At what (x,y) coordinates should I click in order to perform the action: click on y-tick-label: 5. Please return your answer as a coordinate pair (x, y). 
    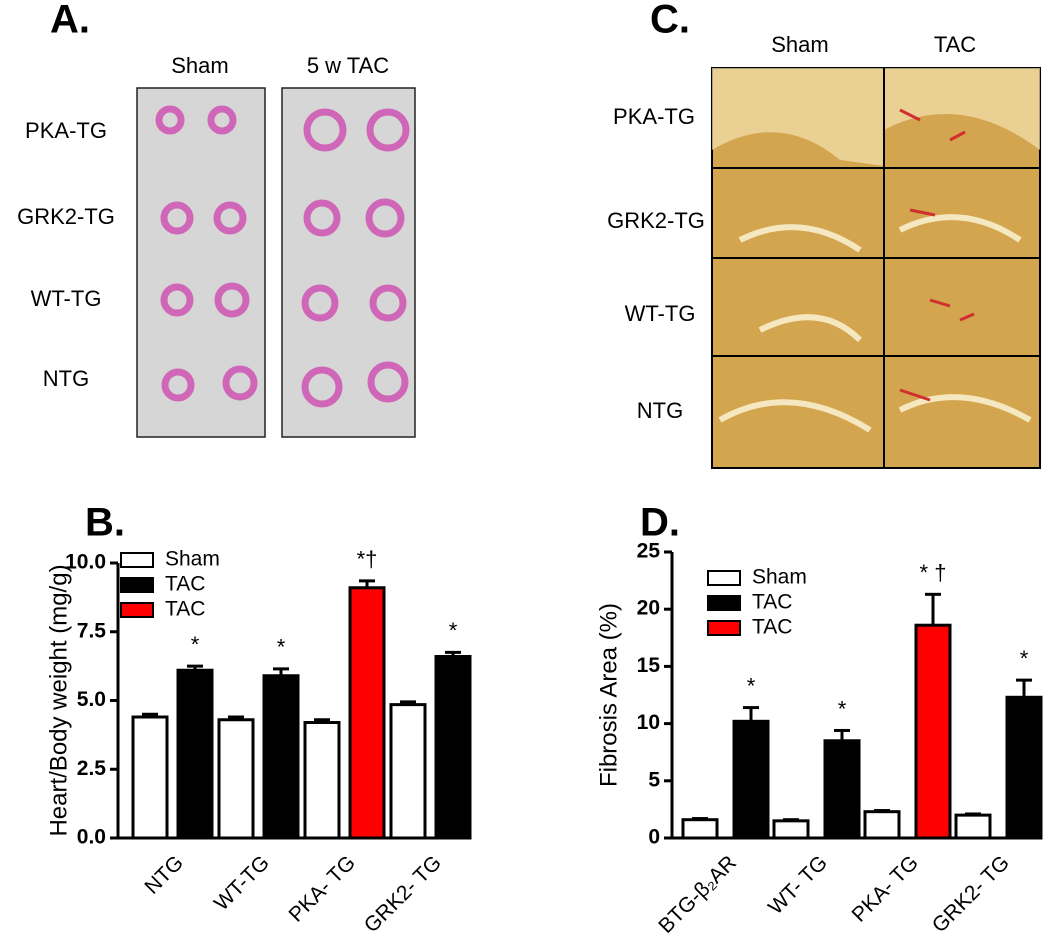
    Looking at the image, I should click on (654, 779).